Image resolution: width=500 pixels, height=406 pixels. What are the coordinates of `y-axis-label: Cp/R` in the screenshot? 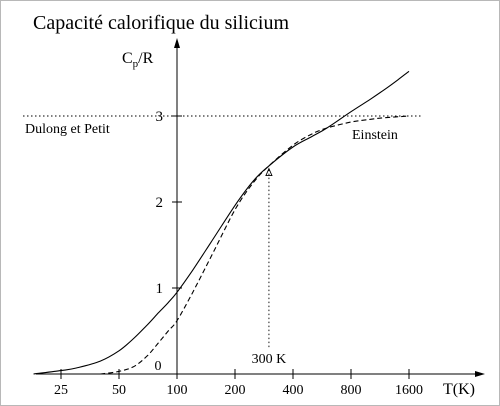 It's located at (138, 60).